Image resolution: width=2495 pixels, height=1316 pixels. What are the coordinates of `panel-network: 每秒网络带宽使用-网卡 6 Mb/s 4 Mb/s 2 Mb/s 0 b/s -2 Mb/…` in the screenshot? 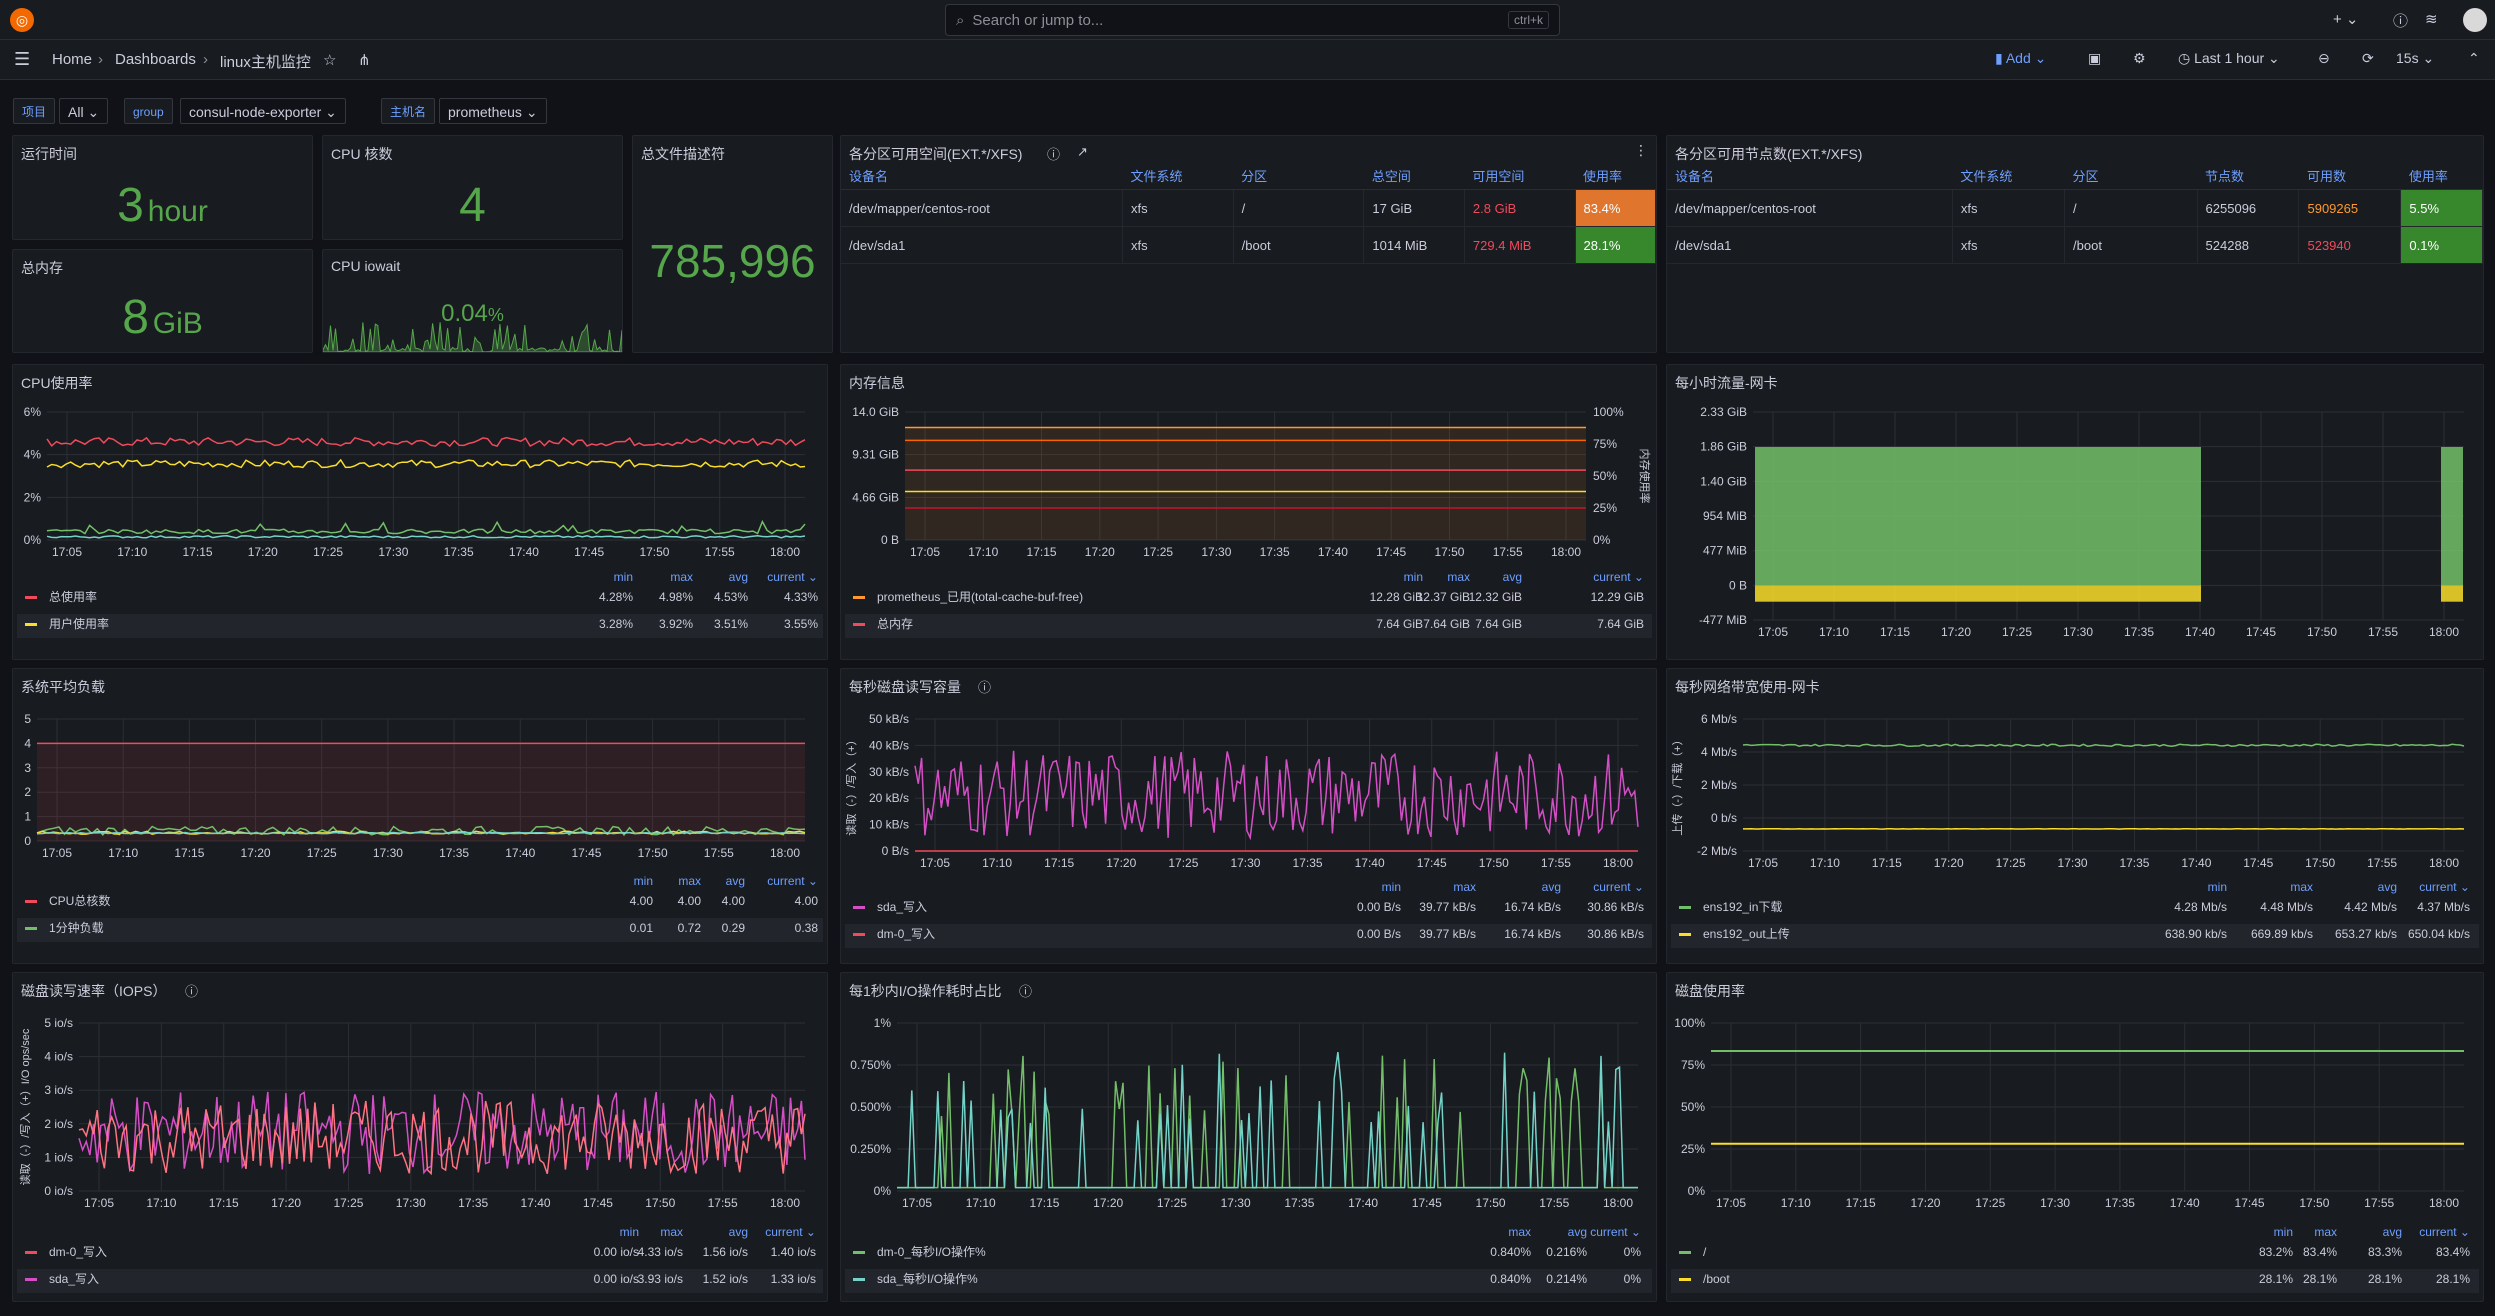 It's located at (2075, 816).